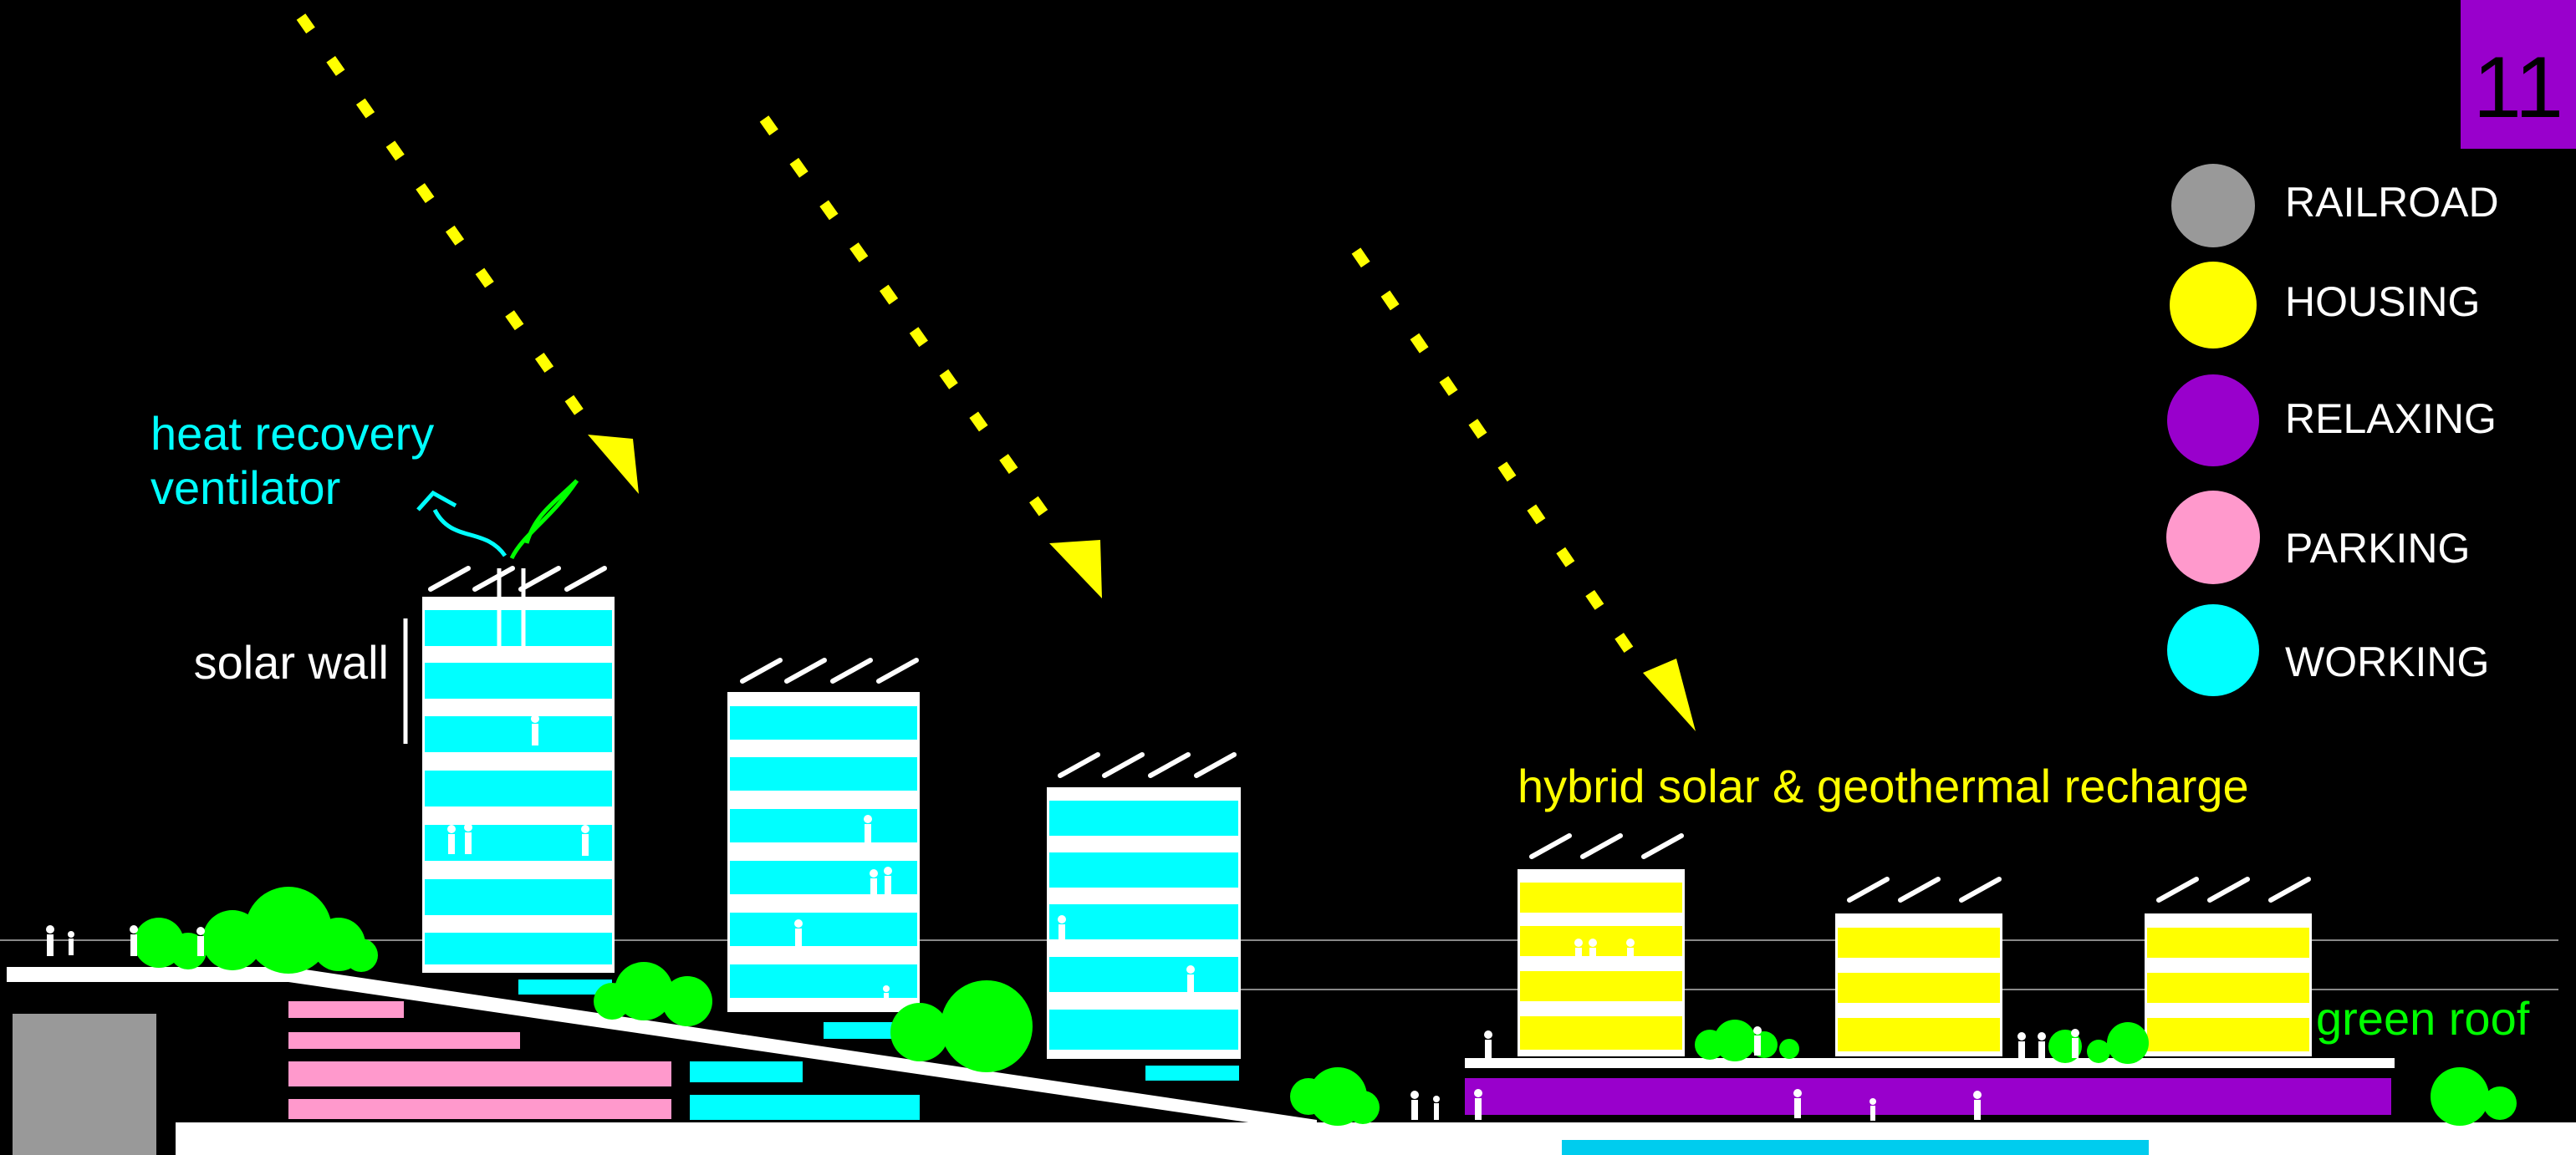 Image resolution: width=2576 pixels, height=1155 pixels. Describe the element at coordinates (245, 487) in the screenshot. I see `ventilator-label: ventilator` at that location.